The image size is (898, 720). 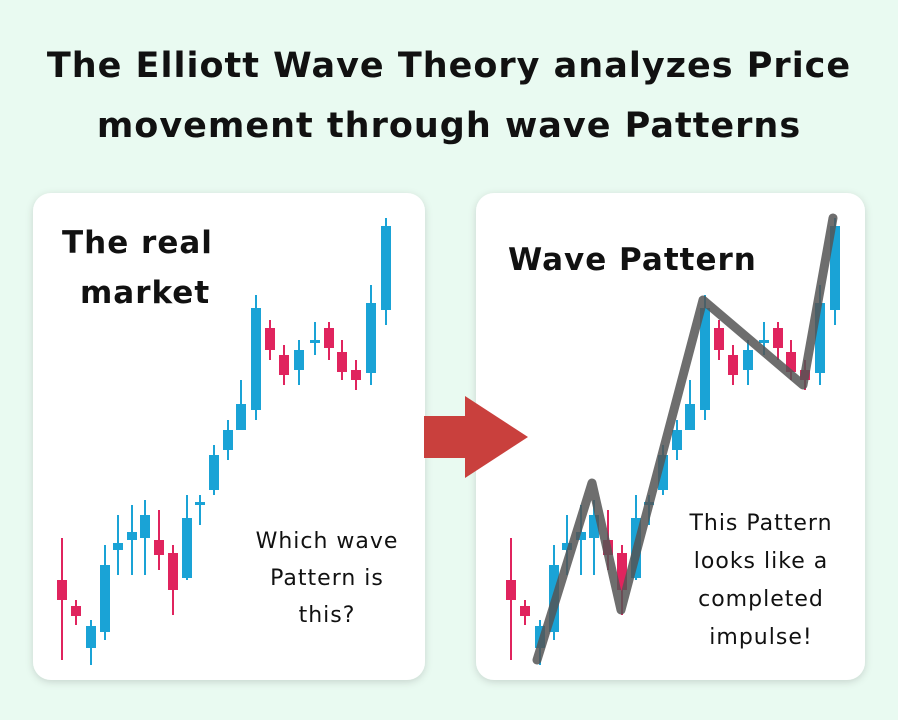 What do you see at coordinates (761, 599) in the screenshot?
I see `note: completed` at bounding box center [761, 599].